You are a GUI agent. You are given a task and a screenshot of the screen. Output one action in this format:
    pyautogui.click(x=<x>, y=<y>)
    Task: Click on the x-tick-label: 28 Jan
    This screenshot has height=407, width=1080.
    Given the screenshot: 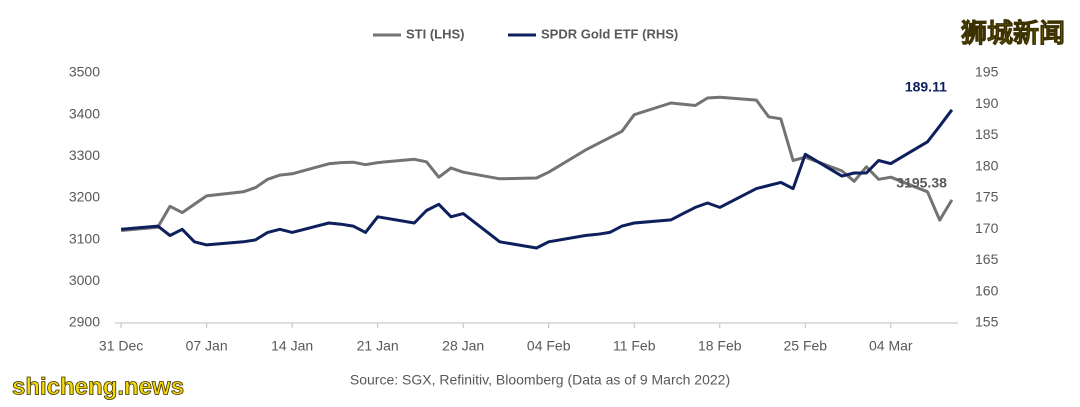 What is the action you would take?
    pyautogui.click(x=463, y=346)
    